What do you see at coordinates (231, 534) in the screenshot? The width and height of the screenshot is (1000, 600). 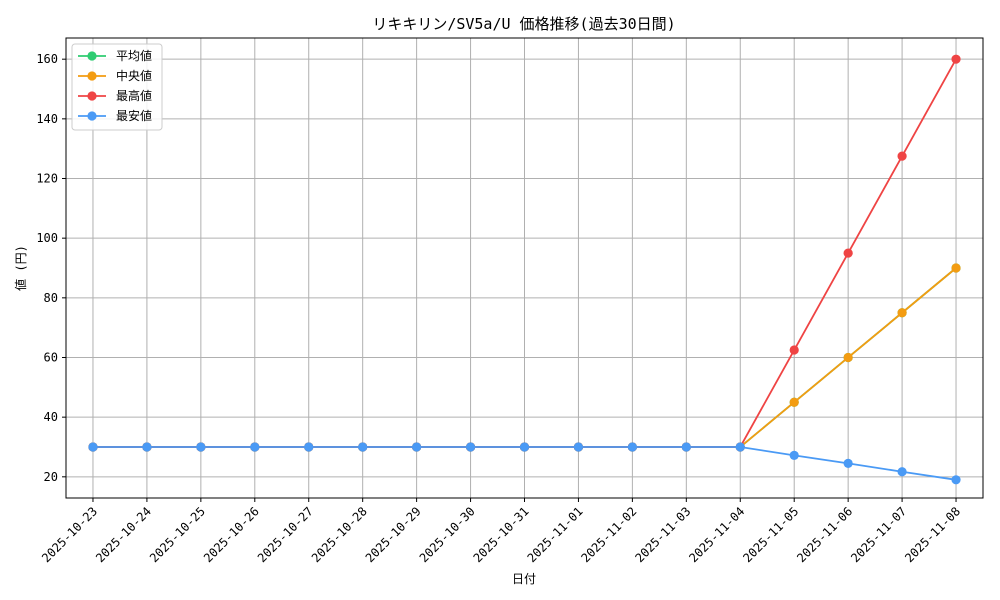 I see `x-tick-label: 2025-10-26` at bounding box center [231, 534].